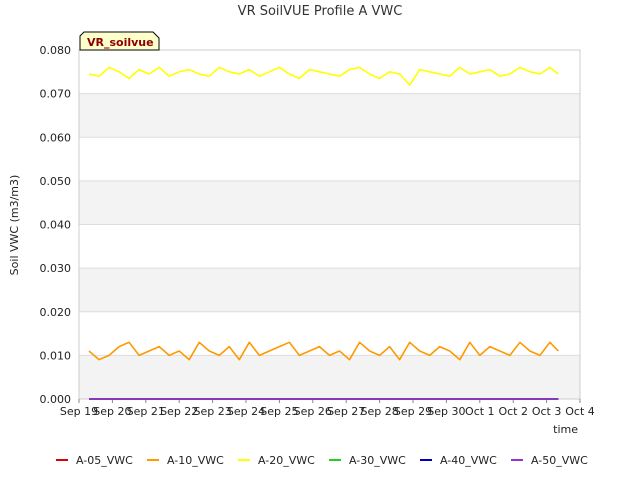 The width and height of the screenshot is (640, 480). What do you see at coordinates (195, 460) in the screenshot?
I see `legend-label: A-10_VWC` at bounding box center [195, 460].